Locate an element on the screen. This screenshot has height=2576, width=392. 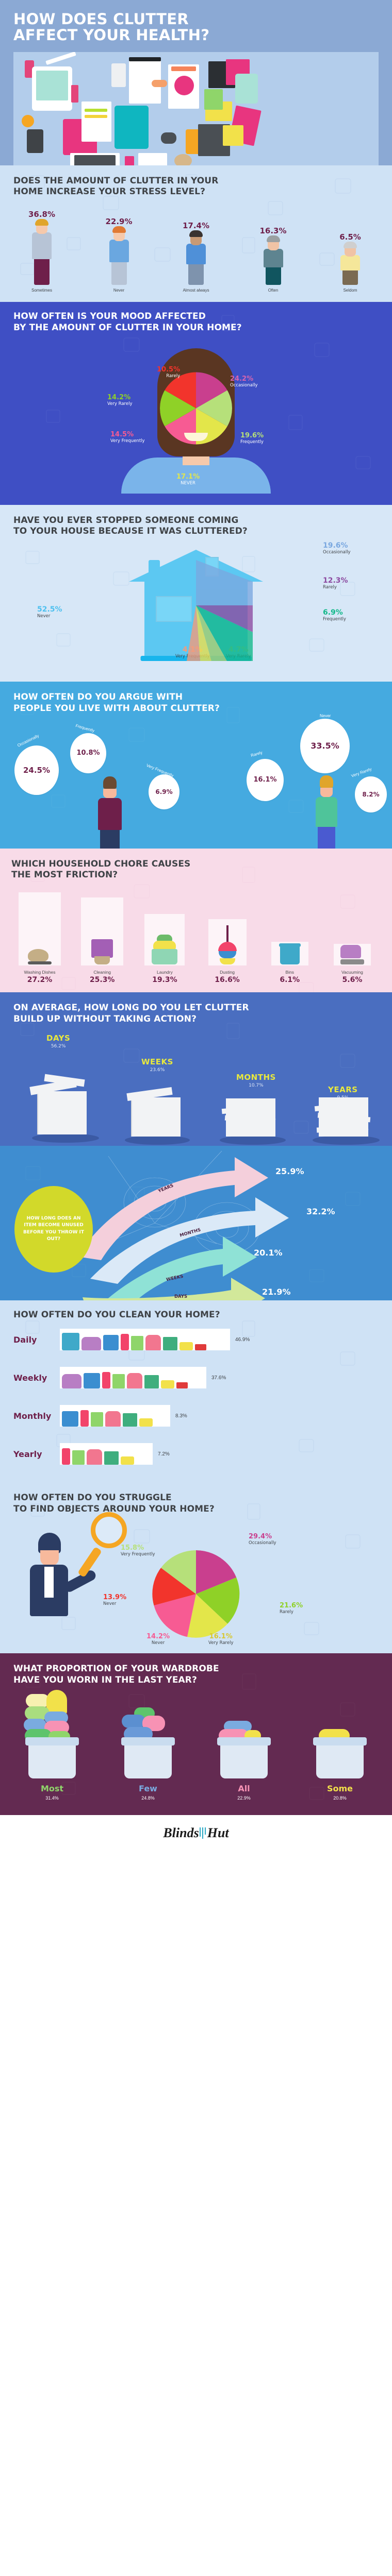
yellow-note-icon is located at coordinates (233, 135).